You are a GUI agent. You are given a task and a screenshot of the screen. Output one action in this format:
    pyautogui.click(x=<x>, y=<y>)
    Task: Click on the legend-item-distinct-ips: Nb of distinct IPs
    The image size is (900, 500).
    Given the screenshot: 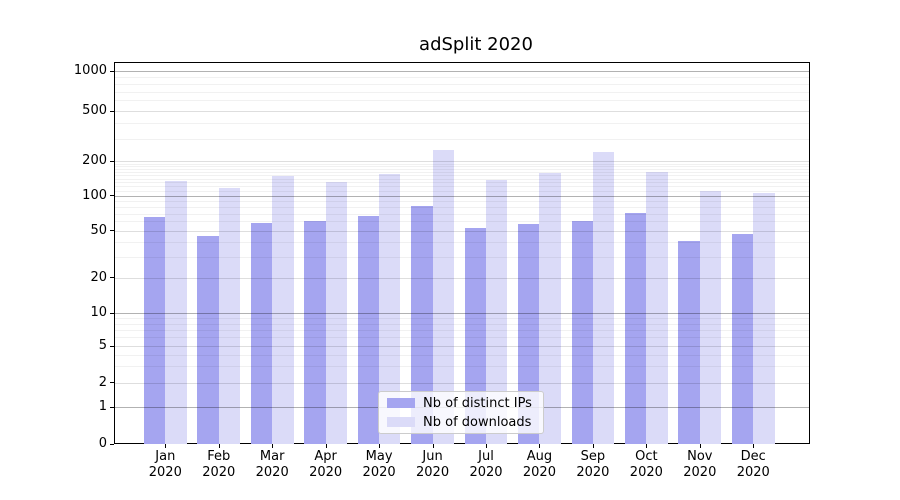 What is the action you would take?
    pyautogui.click(x=461, y=403)
    